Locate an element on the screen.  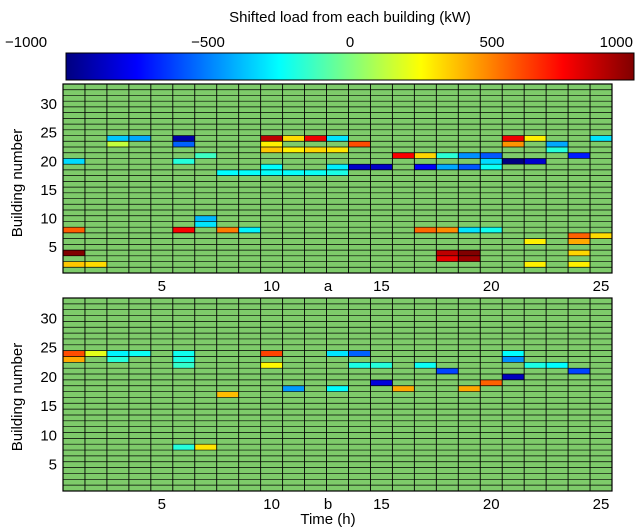
panel-a-subplot-label: a is located at coordinates (328, 286).